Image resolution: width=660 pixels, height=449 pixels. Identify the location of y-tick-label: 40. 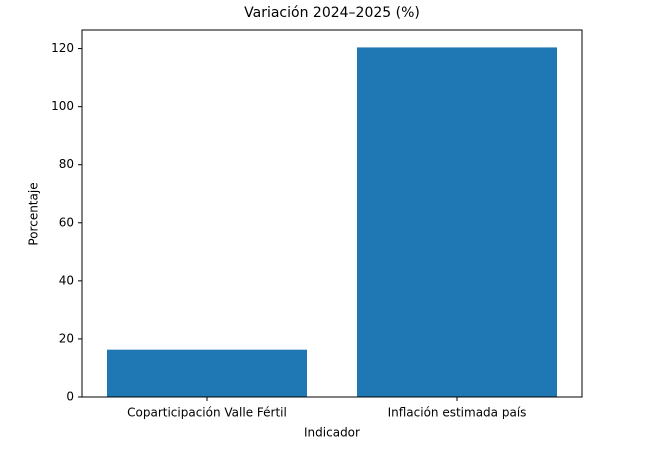
(66, 280).